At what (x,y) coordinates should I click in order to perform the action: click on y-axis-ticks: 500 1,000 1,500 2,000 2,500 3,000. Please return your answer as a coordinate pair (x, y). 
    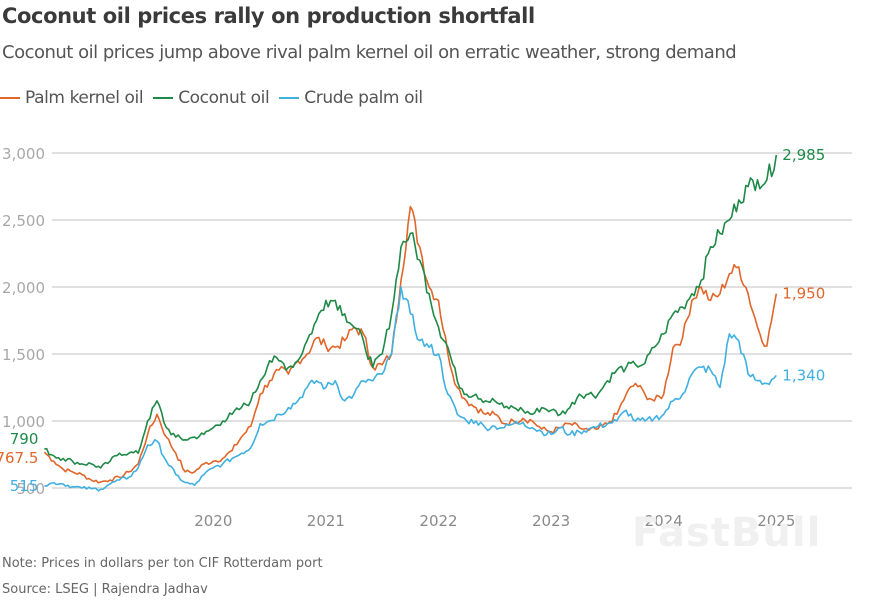
    Looking at the image, I should click on (23, 321).